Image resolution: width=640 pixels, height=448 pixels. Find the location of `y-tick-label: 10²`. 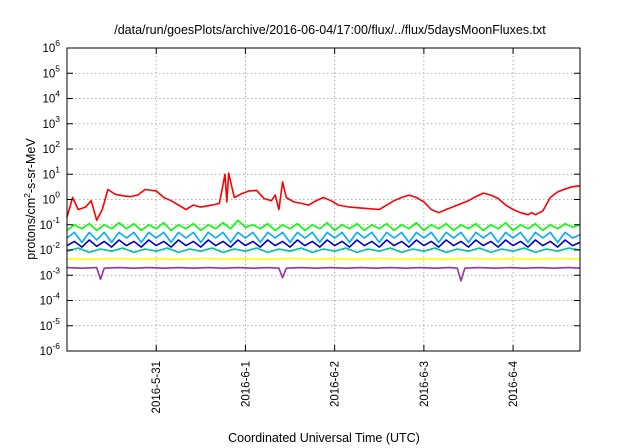

y-tick-label: 10² is located at coordinates (51, 147).